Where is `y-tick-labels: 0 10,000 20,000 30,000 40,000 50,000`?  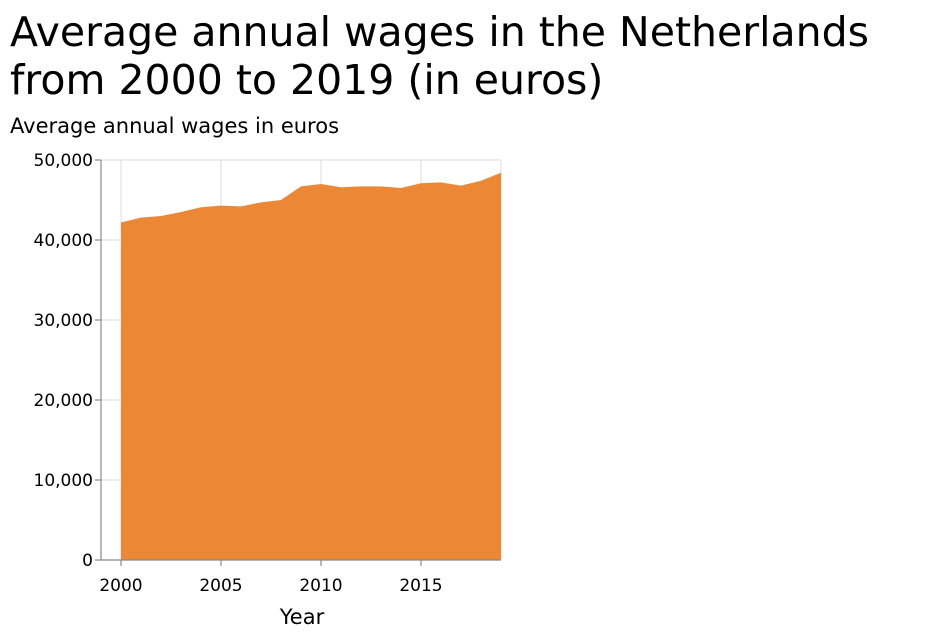 y-tick-labels: 0 10,000 20,000 30,000 40,000 50,000 is located at coordinates (63, 361).